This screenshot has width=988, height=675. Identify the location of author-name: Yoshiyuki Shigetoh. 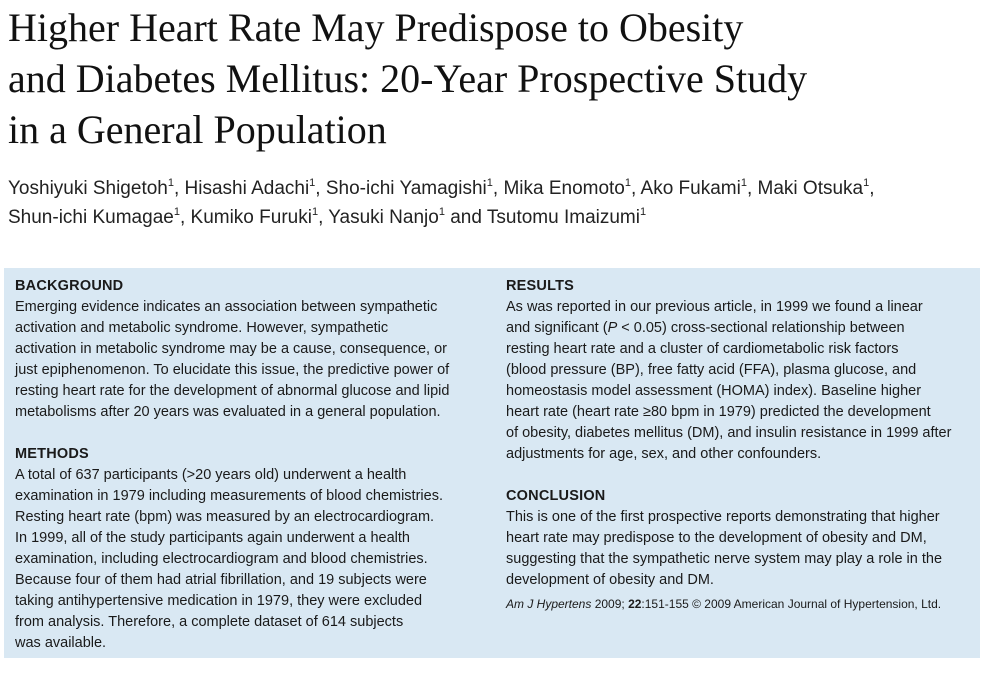
(88, 188).